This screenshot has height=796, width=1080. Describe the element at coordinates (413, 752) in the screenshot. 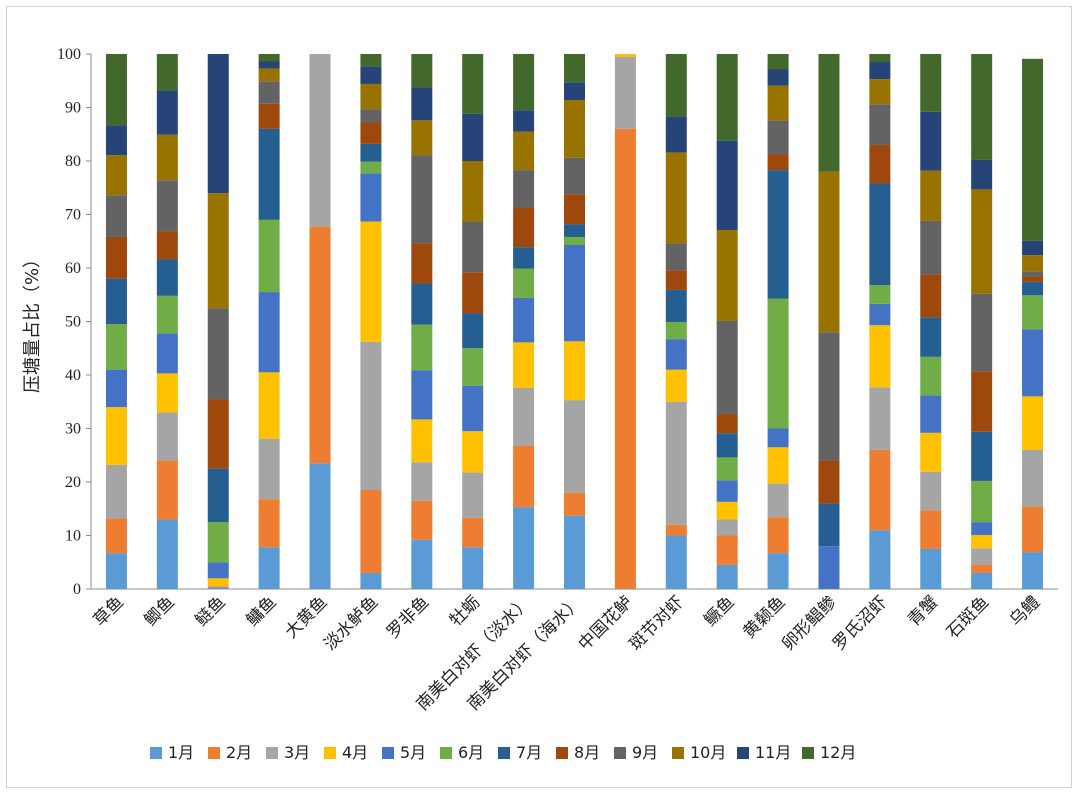

I see `legend-label: 5月` at that location.